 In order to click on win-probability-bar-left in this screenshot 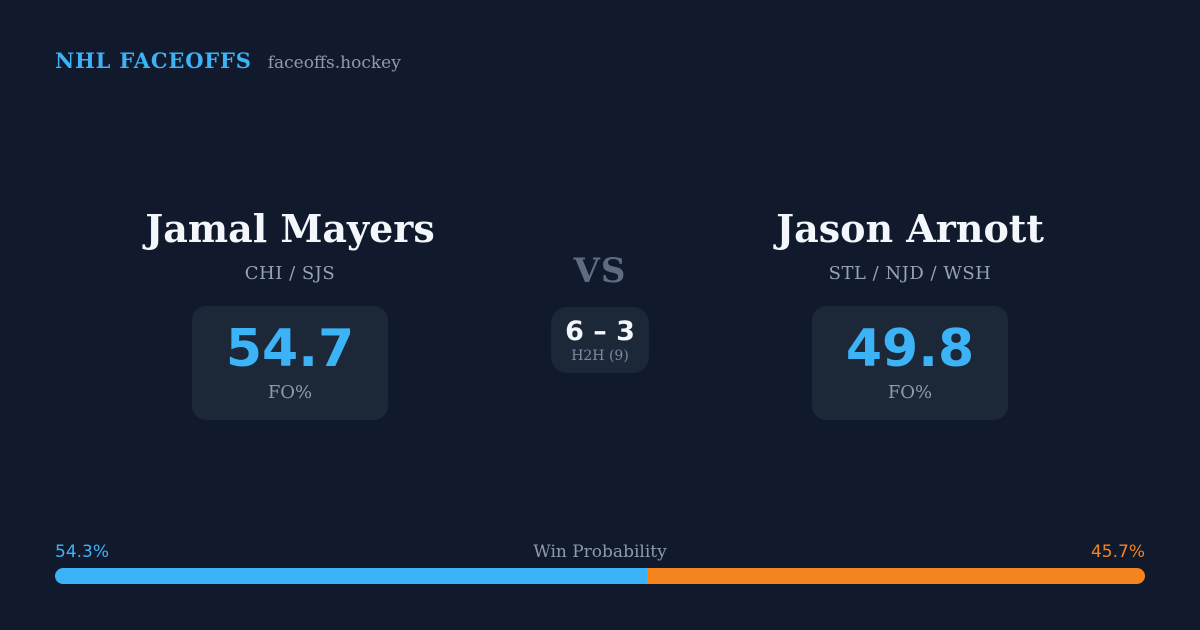, I will do `click(351, 576)`.